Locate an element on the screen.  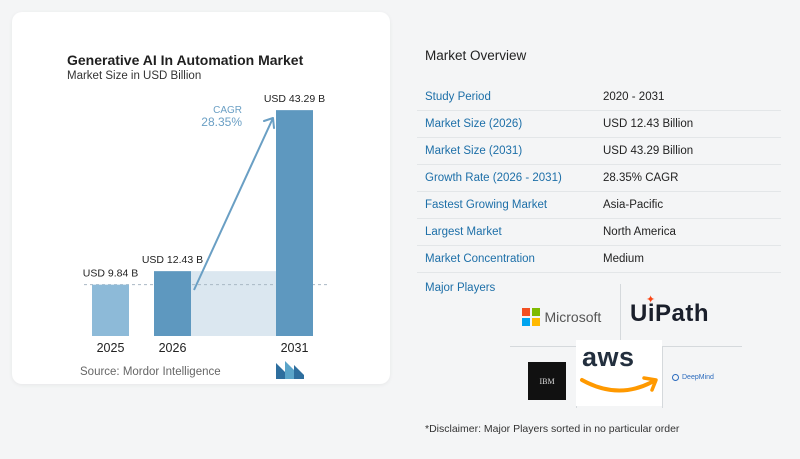
source-text: Source: Mordor Intelligence is located at coordinates (150, 372).